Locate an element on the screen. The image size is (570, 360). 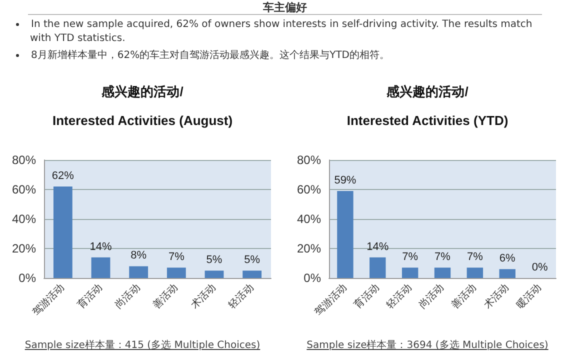
chart-subtitle: Interested Activities (YTD) is located at coordinates (427, 120).